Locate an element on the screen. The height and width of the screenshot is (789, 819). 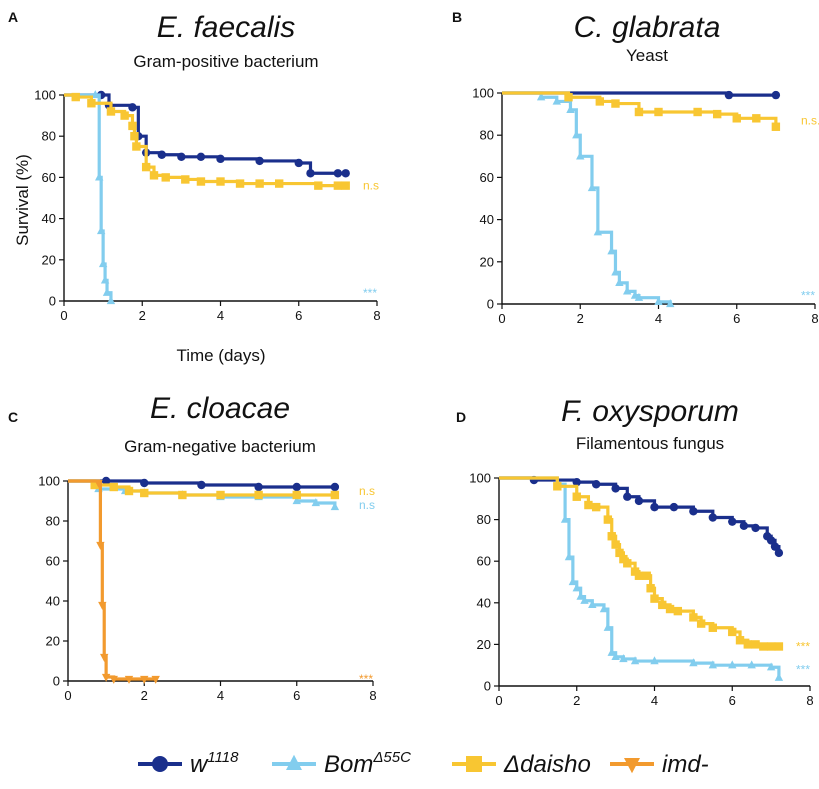
panel-letter: D is located at coordinates (461, 417).